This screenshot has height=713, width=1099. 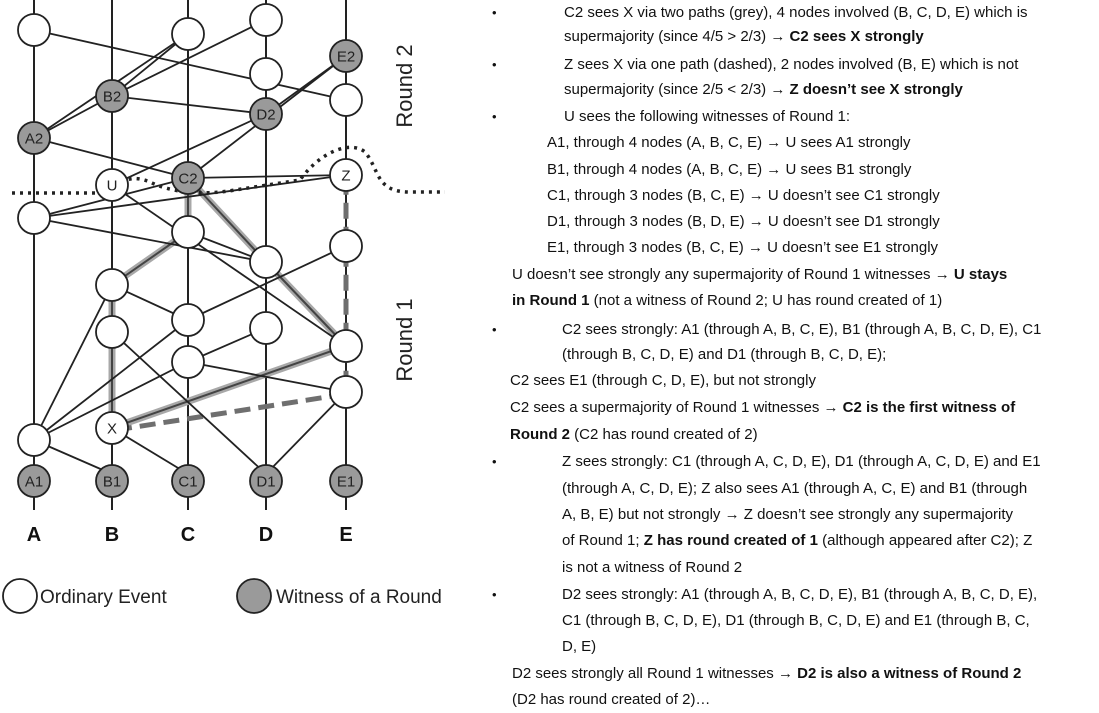 What do you see at coordinates (980, 274) in the screenshot?
I see `note-bold: U stays` at bounding box center [980, 274].